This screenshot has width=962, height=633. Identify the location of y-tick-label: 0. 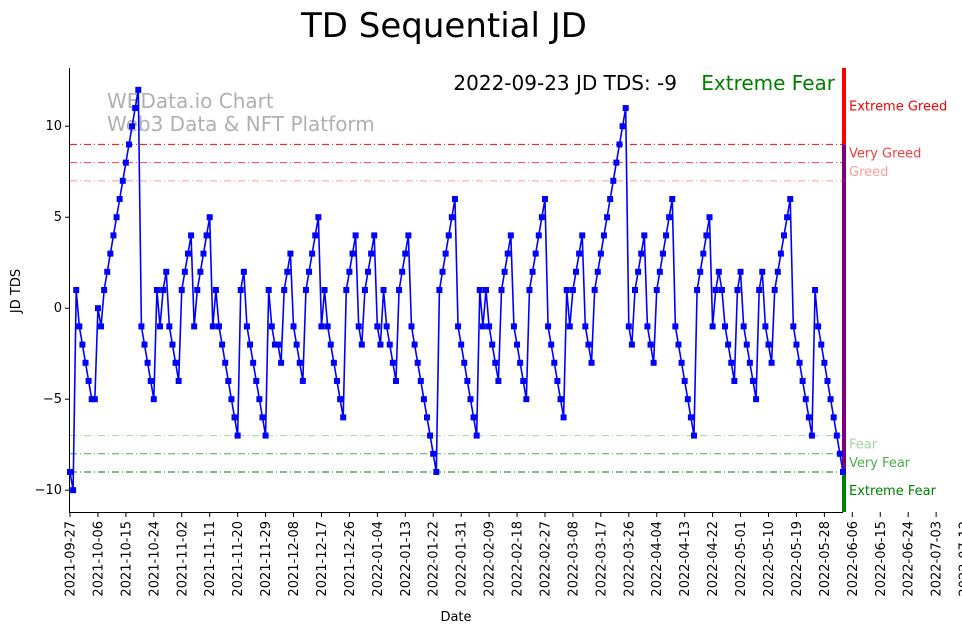
(58, 308).